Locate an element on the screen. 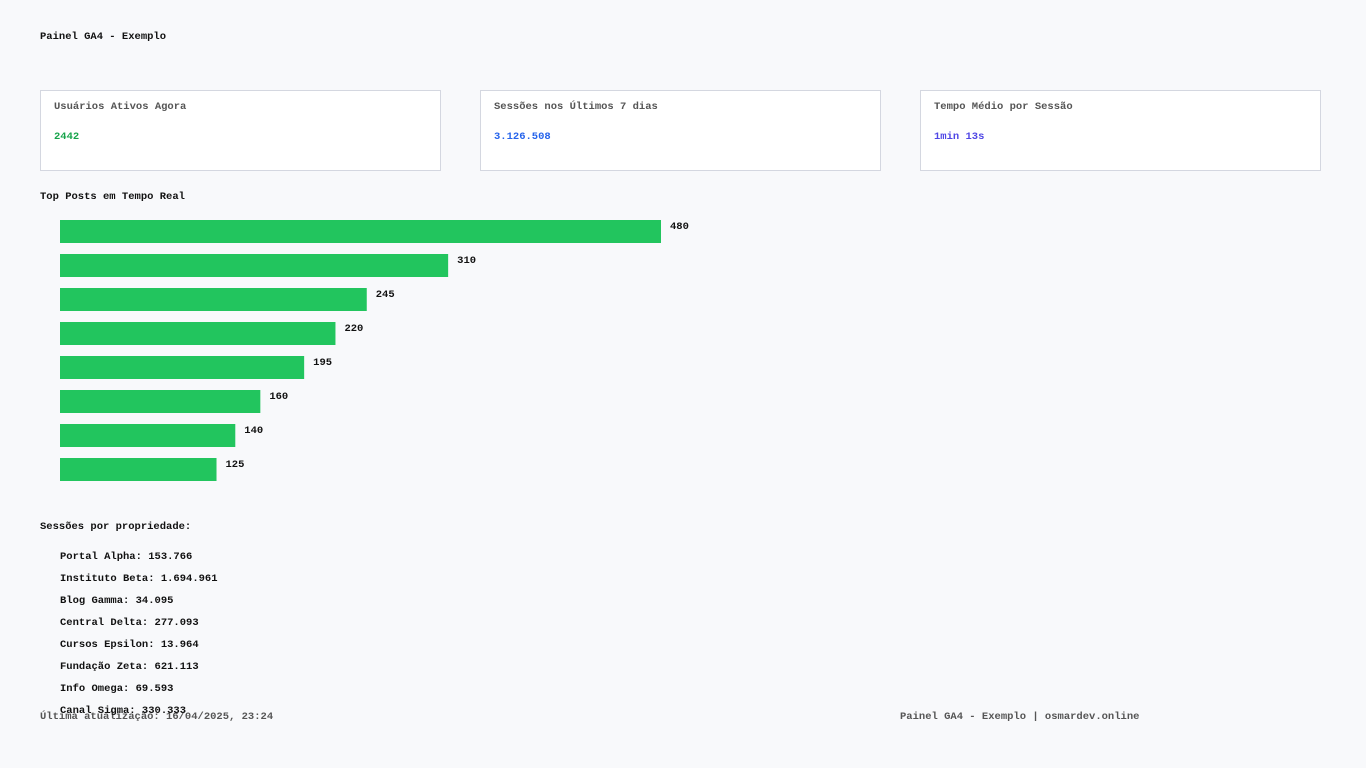  session-item: Instituto Beta: 1.694.961 is located at coordinates (139, 579).